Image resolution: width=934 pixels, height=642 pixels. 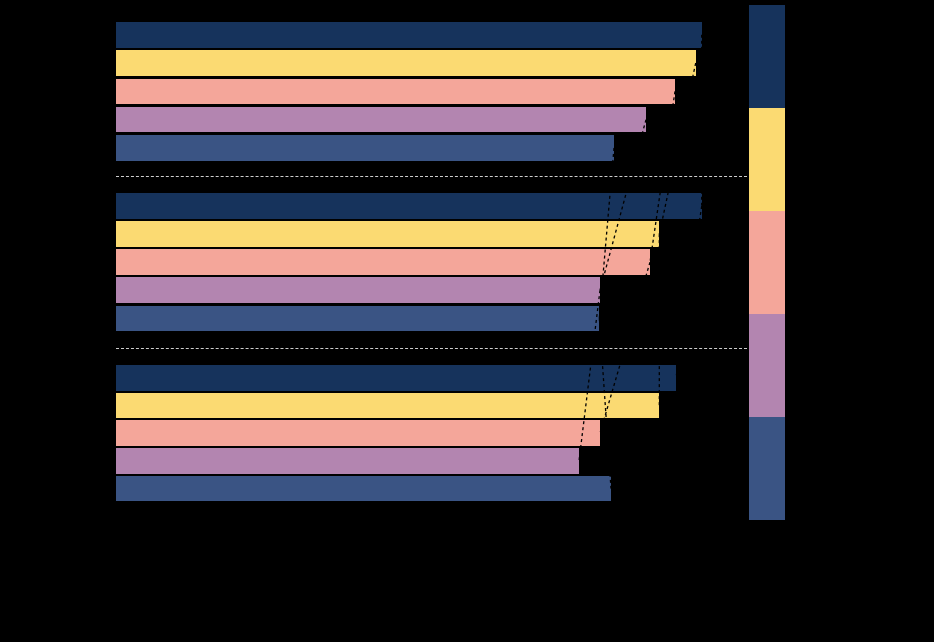 What do you see at coordinates (767, 366) in the screenshot?
I see `legend-swatch-mauve` at bounding box center [767, 366].